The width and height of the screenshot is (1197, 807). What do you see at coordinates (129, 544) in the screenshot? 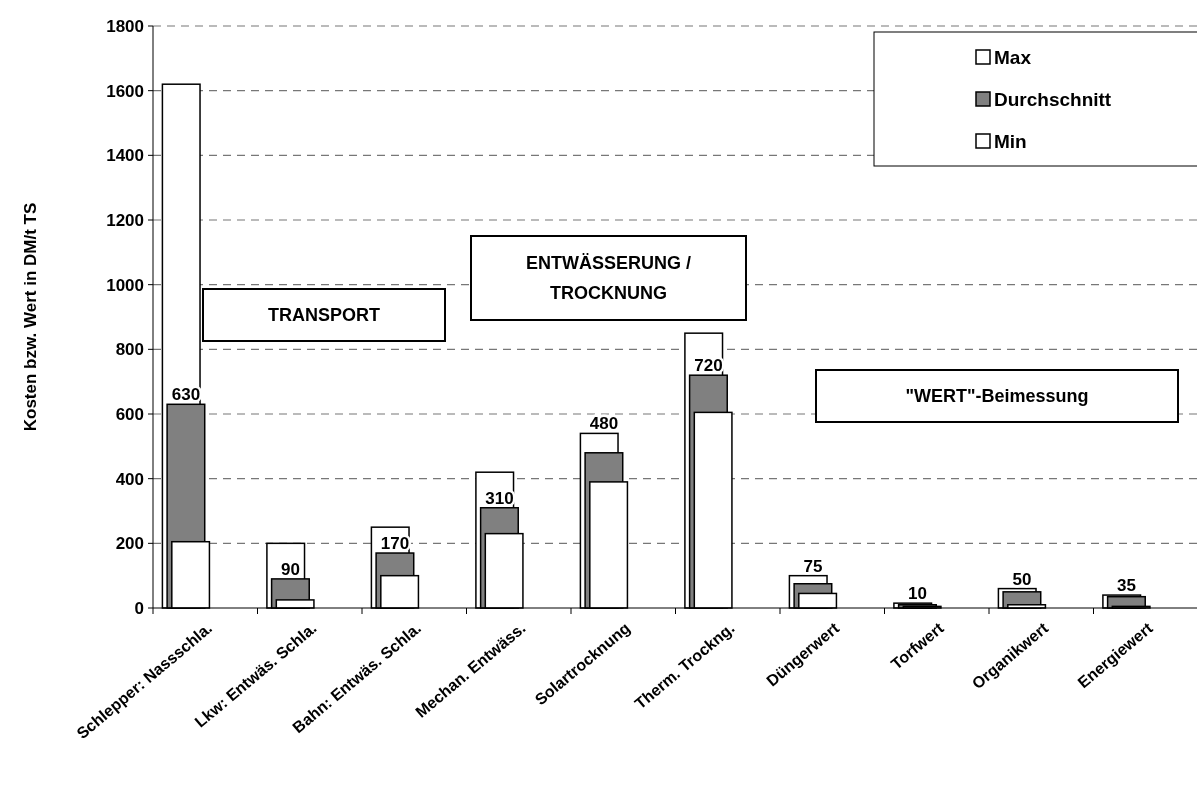
I see `y-tick-label: 200` at bounding box center [129, 544].